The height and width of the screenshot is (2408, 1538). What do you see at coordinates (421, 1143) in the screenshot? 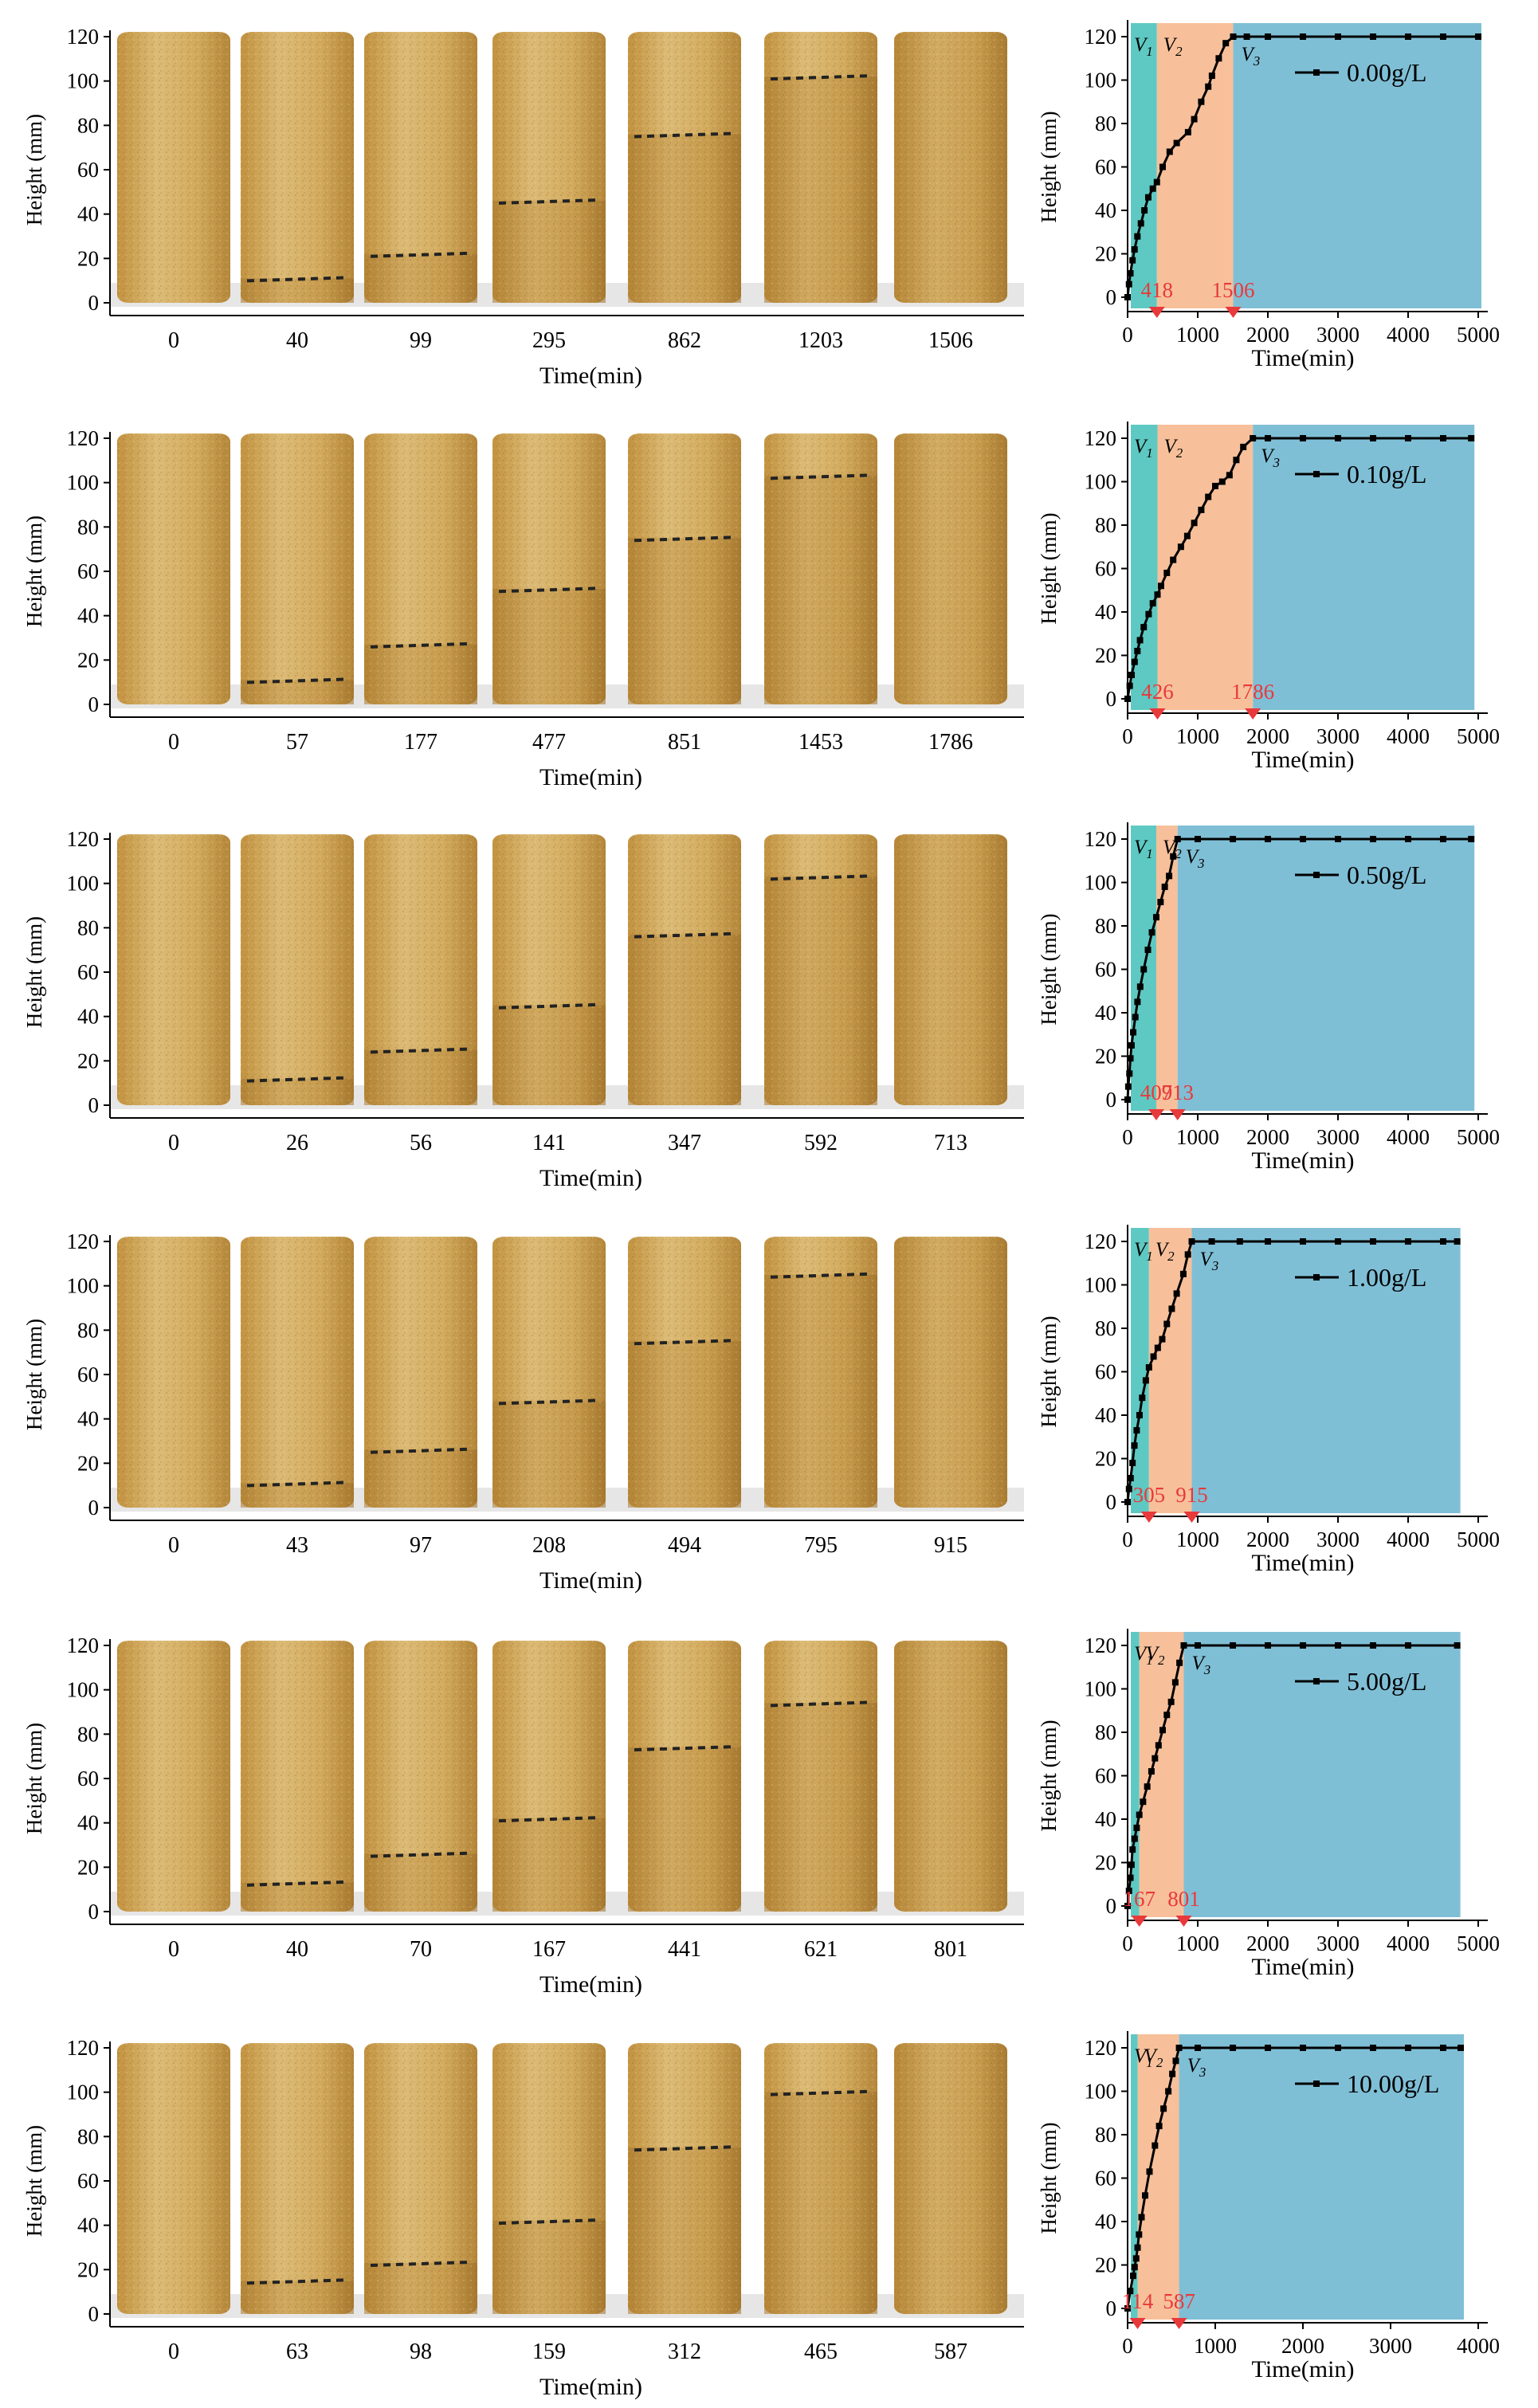
I see `time-label: 56` at bounding box center [421, 1143].